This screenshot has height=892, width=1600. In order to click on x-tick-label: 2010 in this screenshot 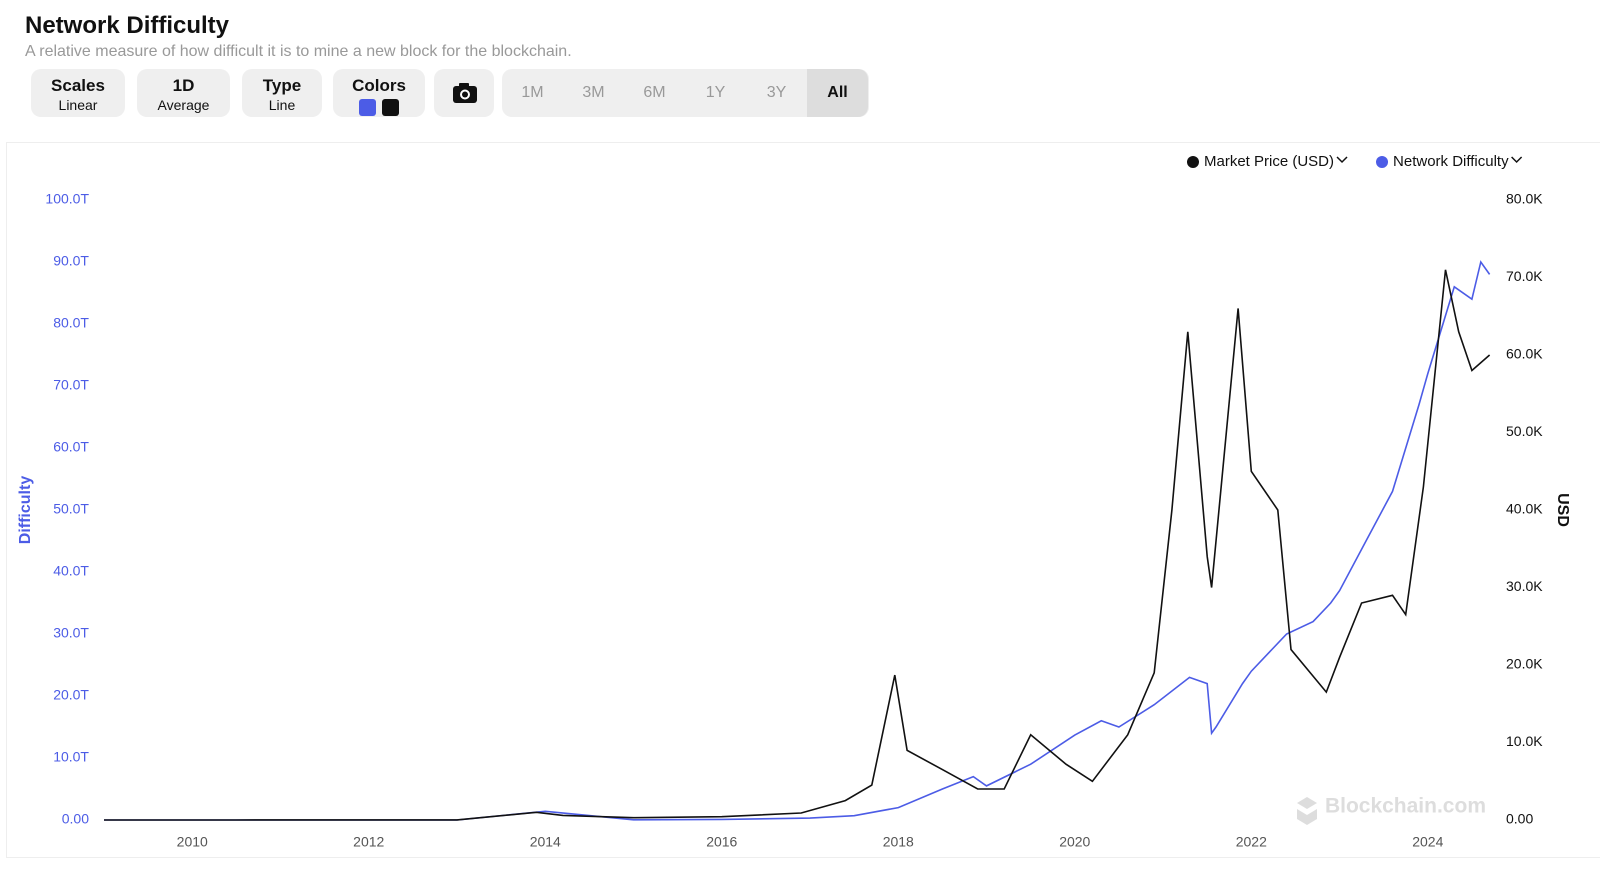, I will do `click(192, 842)`.